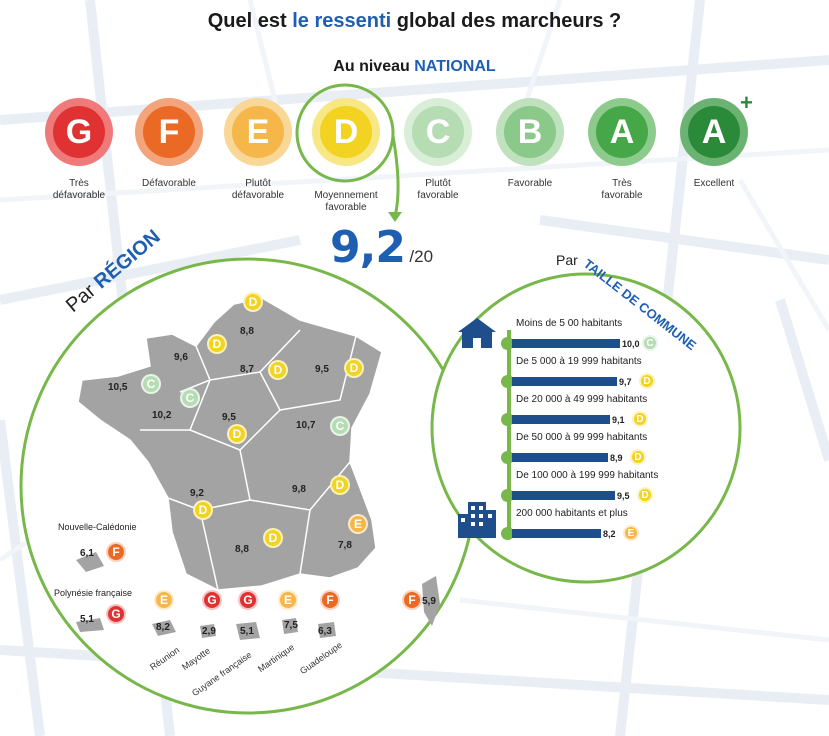 The height and width of the screenshot is (736, 829). I want to click on commune-bar-value: 10,0, so click(631, 344).